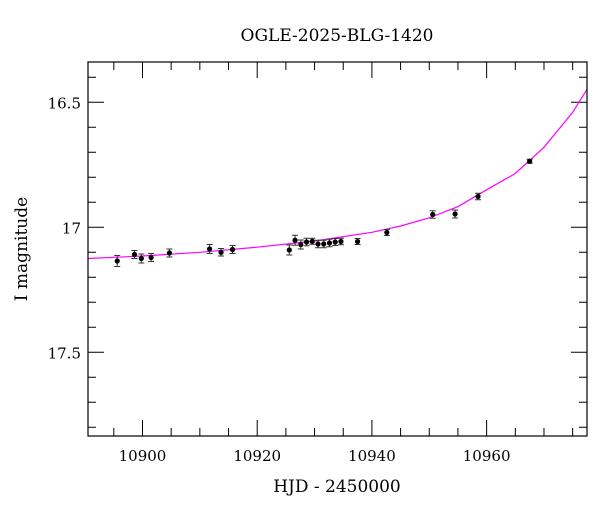 The image size is (600, 517). Describe the element at coordinates (64, 353) in the screenshot. I see `y-tick-label: 17.5` at that location.